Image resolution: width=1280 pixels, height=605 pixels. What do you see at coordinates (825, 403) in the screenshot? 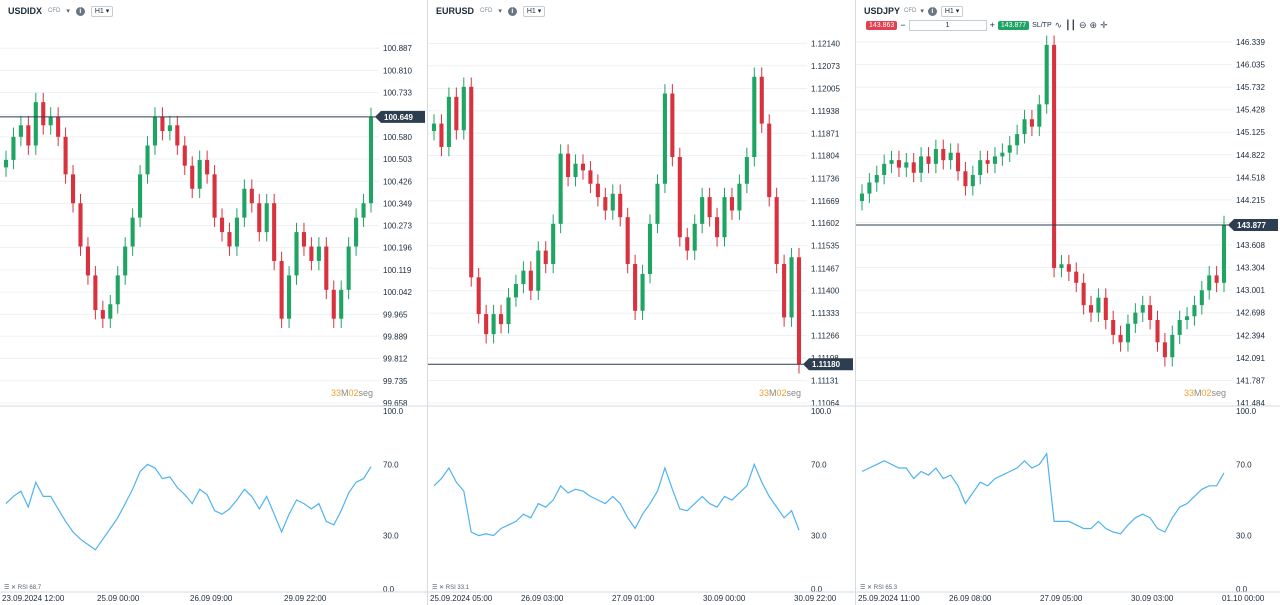
I see `y-tick-label: 1.11064` at bounding box center [825, 403].